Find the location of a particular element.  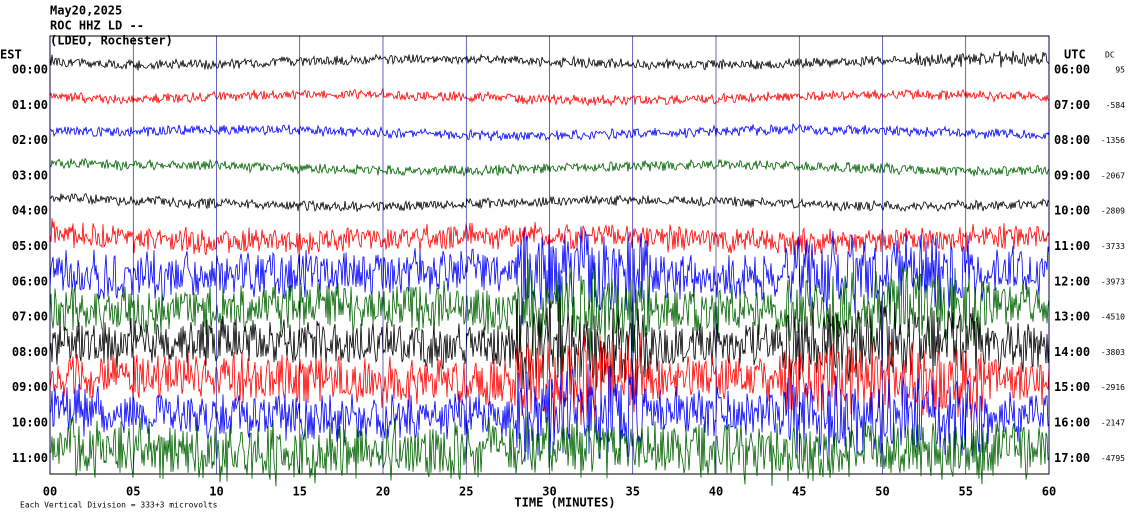

utc-label: 15:00 is located at coordinates (1072, 387).